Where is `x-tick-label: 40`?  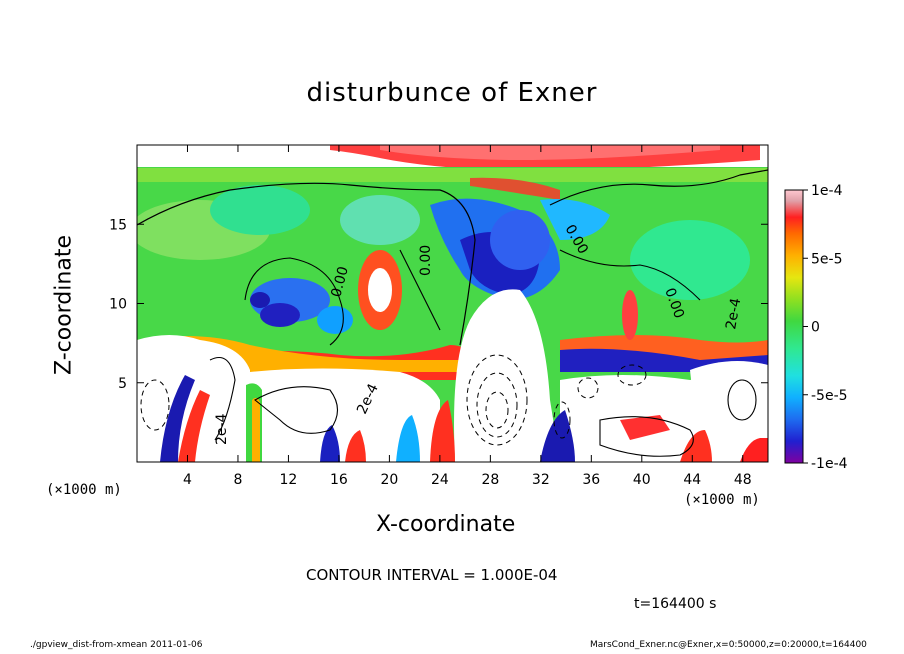
x-tick-label: 40 is located at coordinates (642, 480).